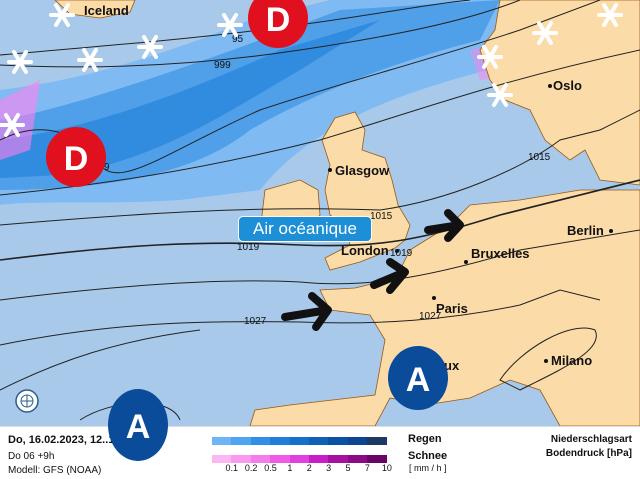 The width and height of the screenshot is (640, 479). Describe the element at coordinates (452, 365) in the screenshot. I see `city-label: ux` at that location.